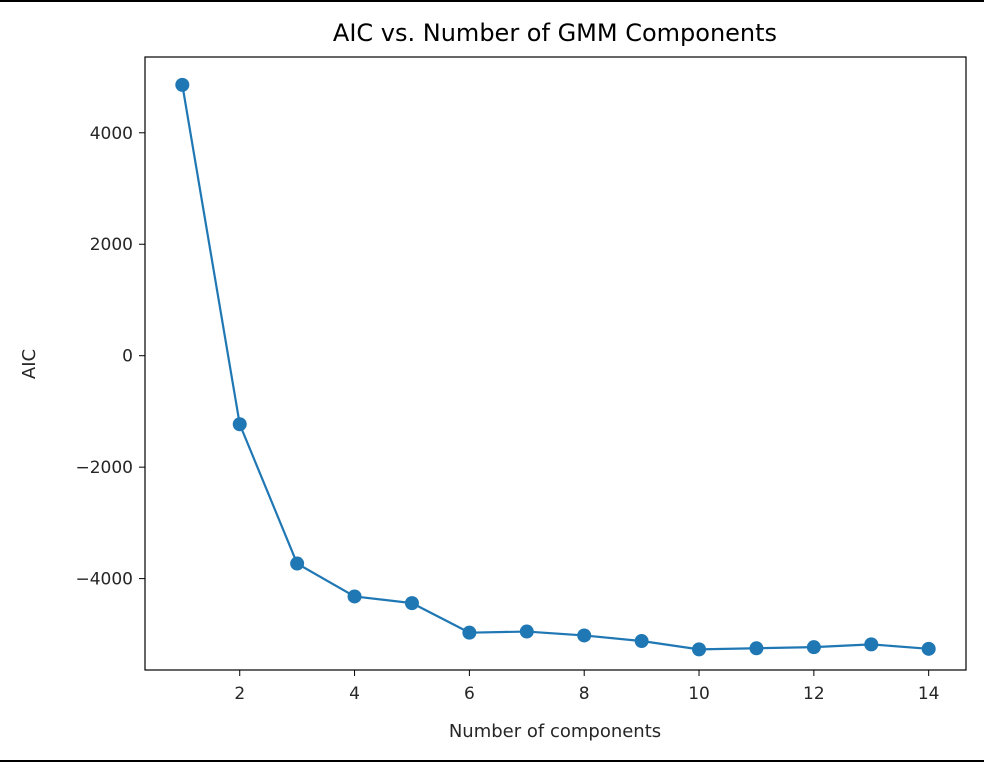  I want to click on chart-title: AIC vs. Number of GMM Components, so click(555, 33).